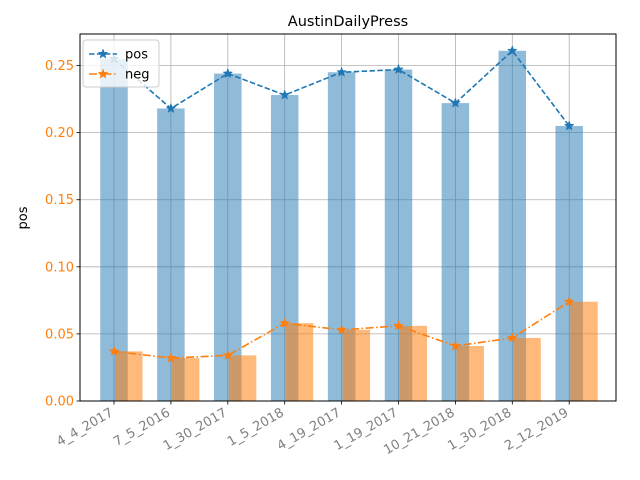  I want to click on y-tick-label: 0.10, so click(59, 267).